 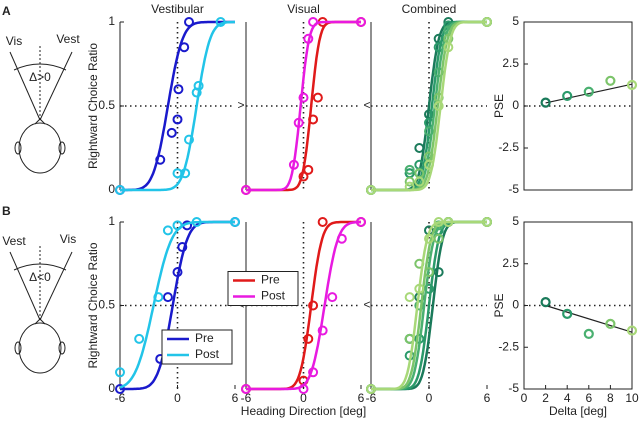 I want to click on x-tick-label: -6, so click(x=120, y=398).